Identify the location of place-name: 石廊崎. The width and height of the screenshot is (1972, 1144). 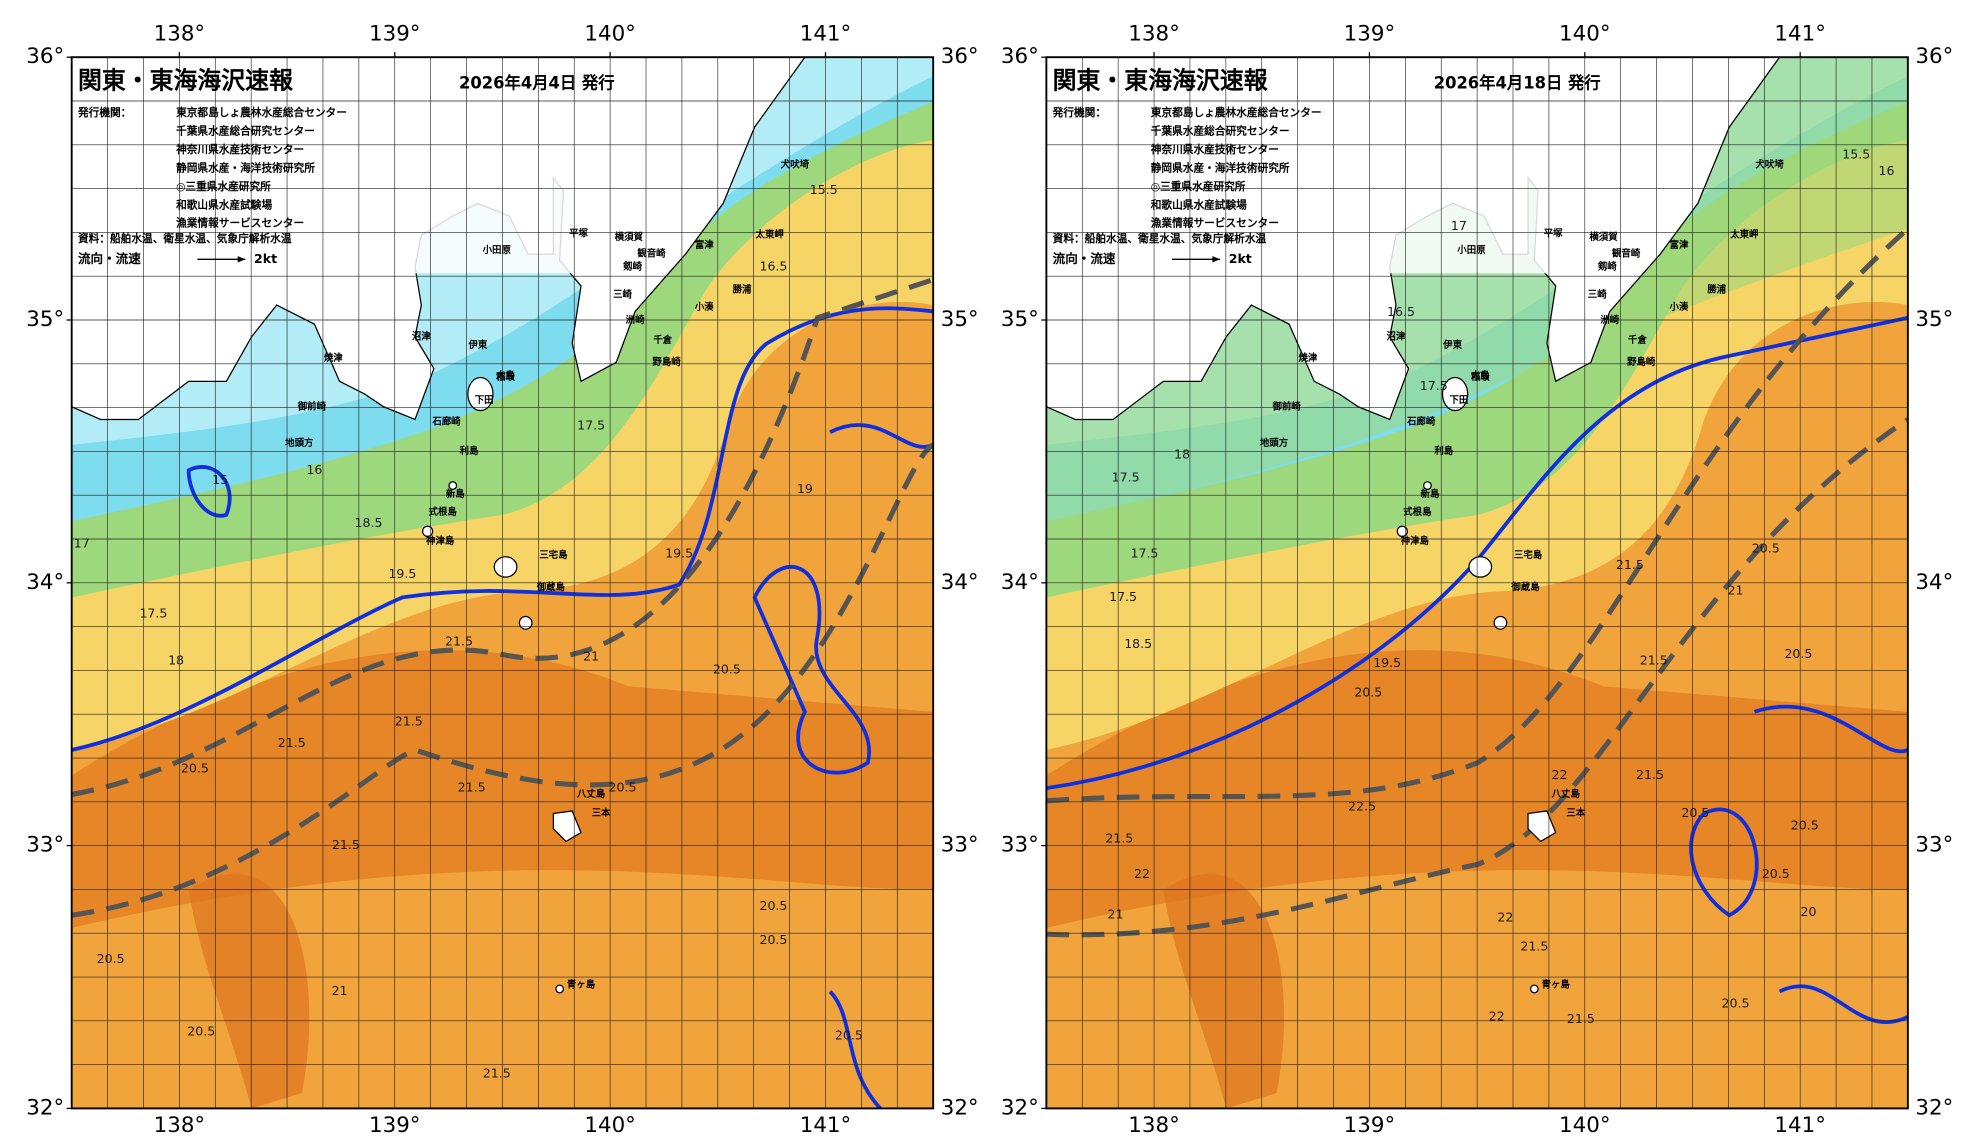
(1421, 421).